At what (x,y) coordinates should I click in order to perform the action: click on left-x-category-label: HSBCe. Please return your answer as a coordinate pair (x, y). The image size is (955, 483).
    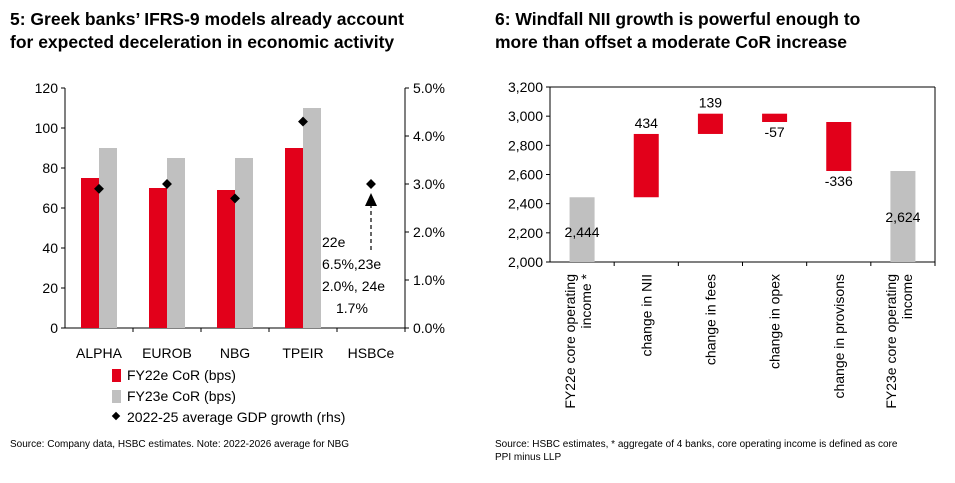
    Looking at the image, I should click on (371, 353).